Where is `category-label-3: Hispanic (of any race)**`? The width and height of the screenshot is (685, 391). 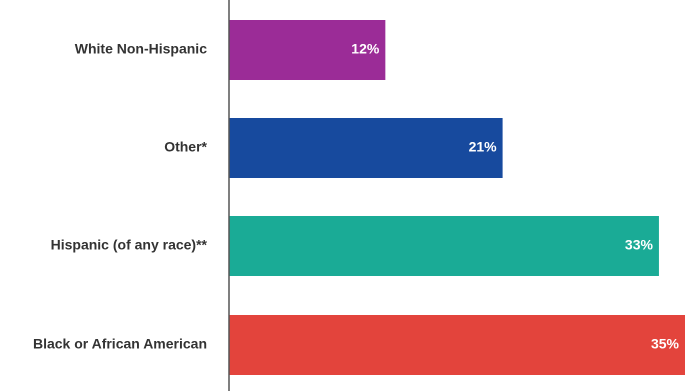 category-label-3: Hispanic (of any race)** is located at coordinates (129, 245).